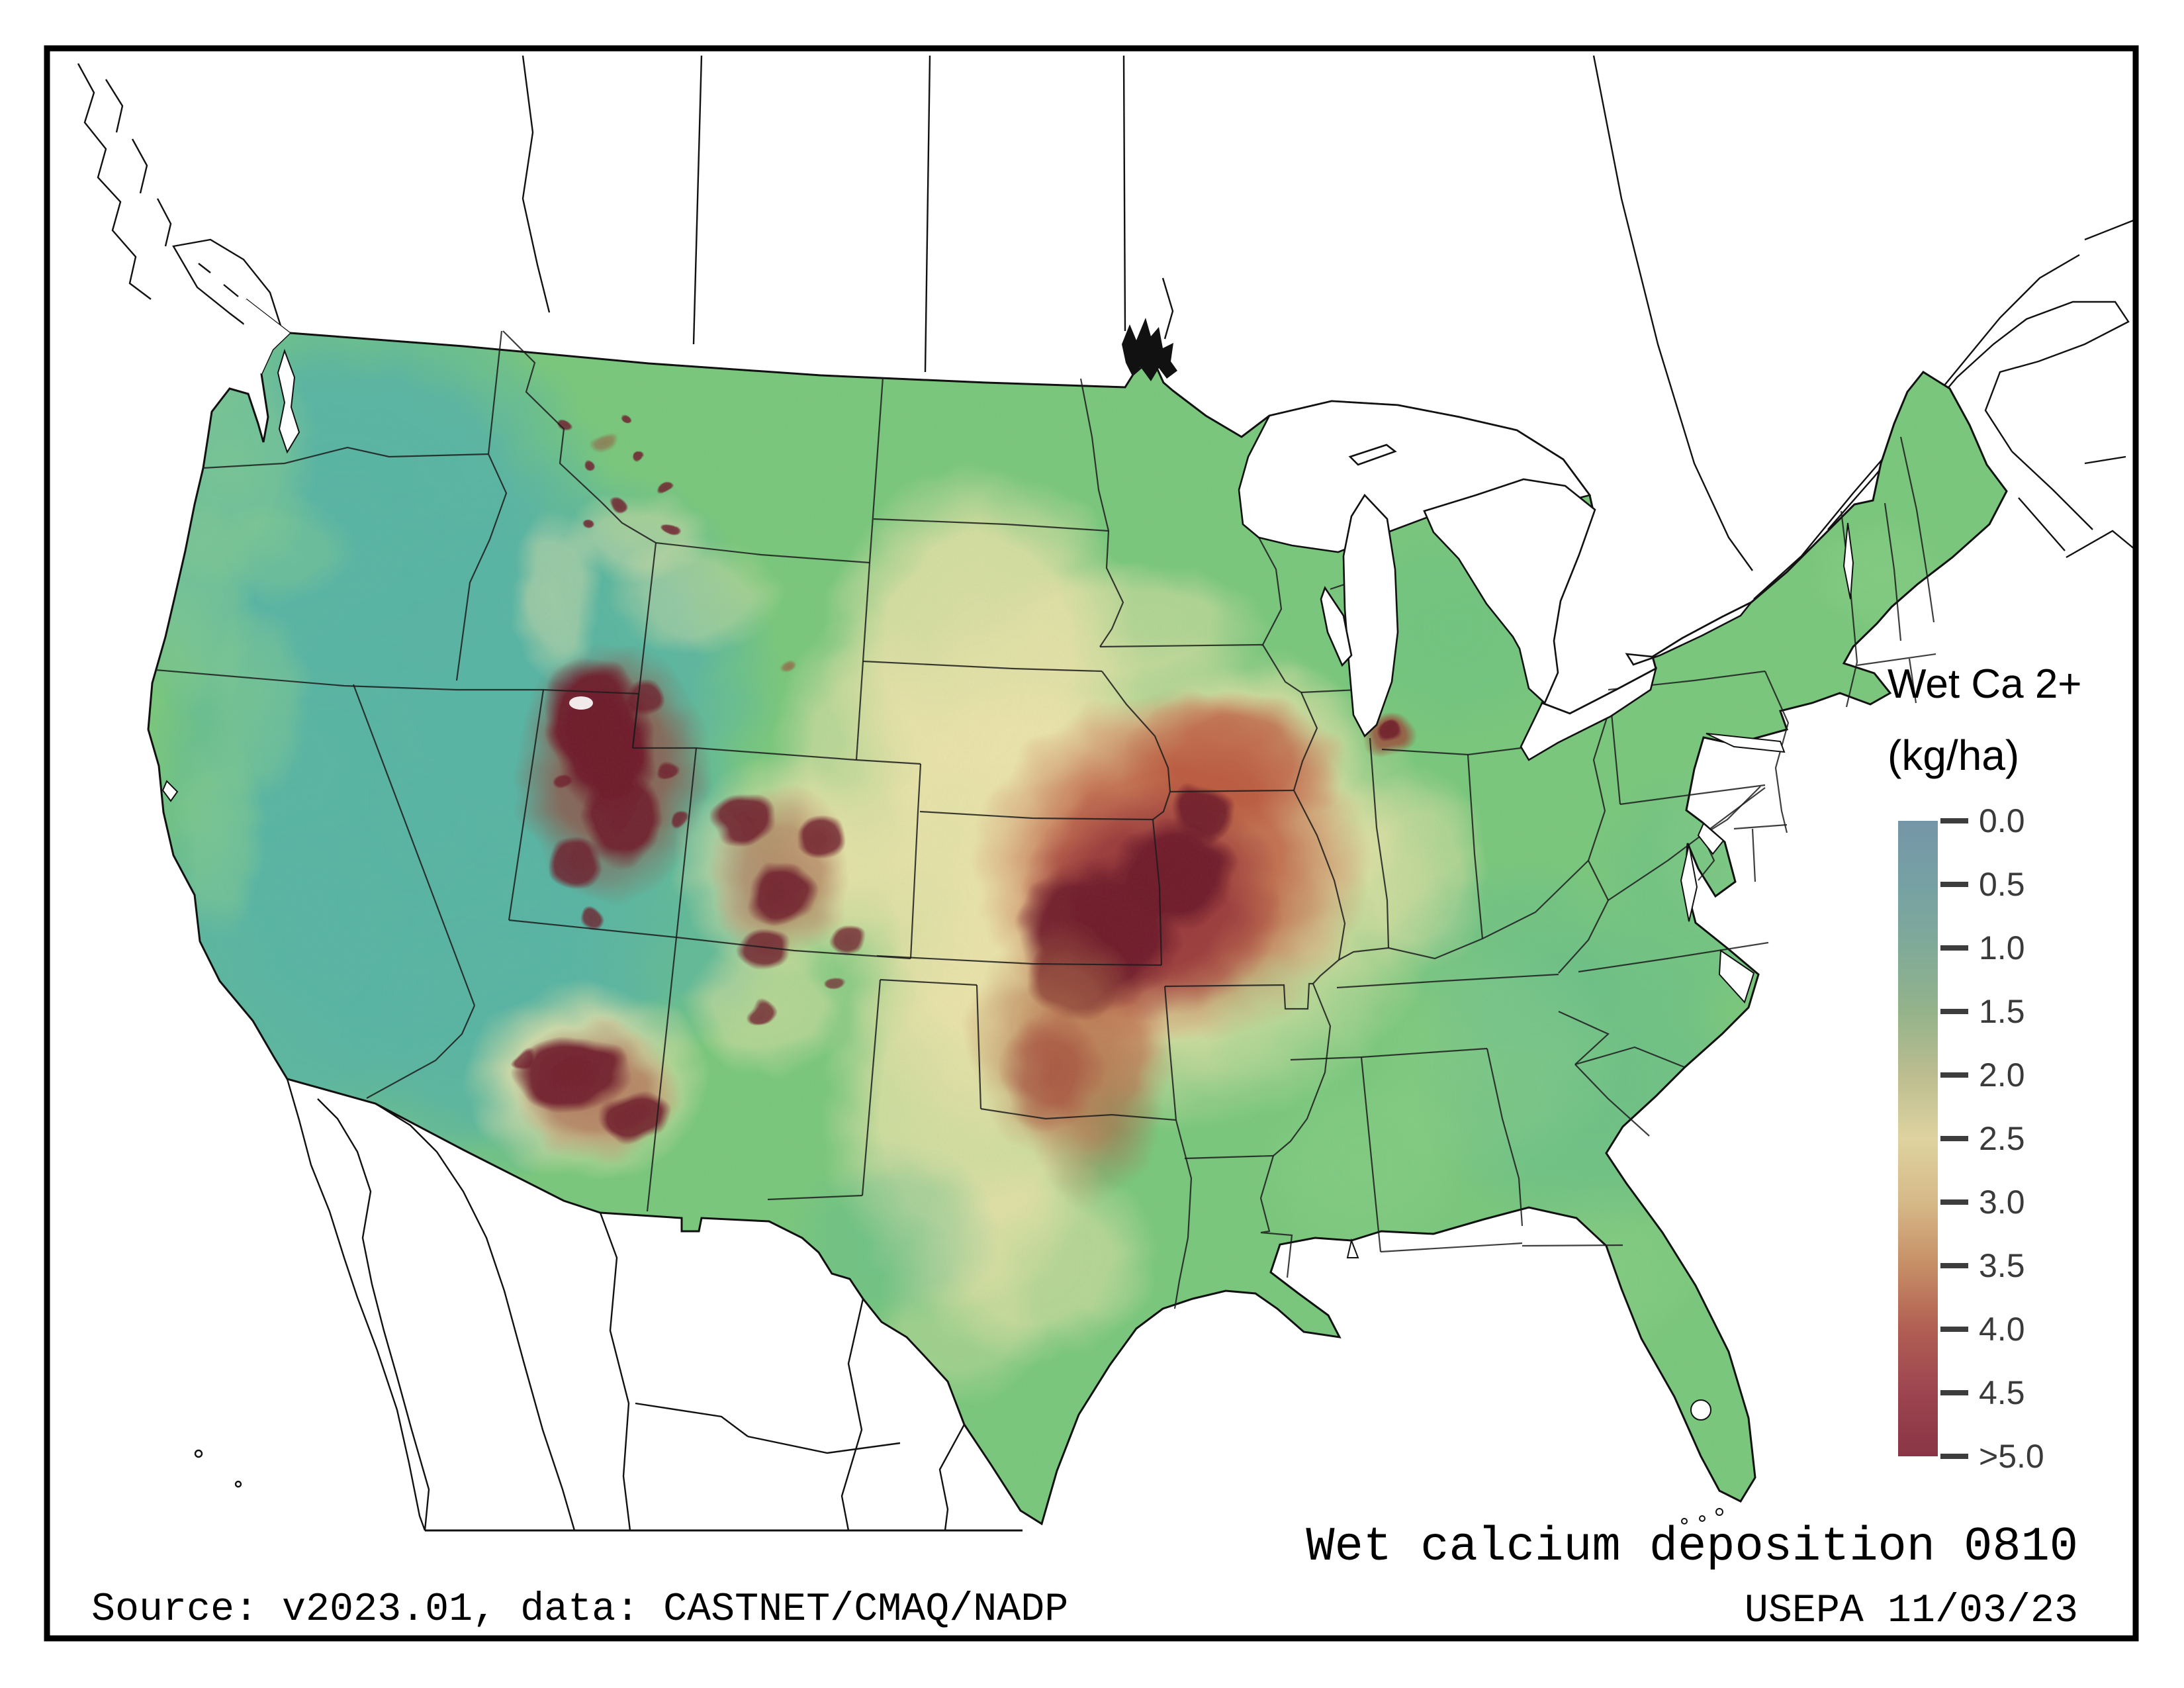  I want to click on lake-ontario, so click(1689, 633).